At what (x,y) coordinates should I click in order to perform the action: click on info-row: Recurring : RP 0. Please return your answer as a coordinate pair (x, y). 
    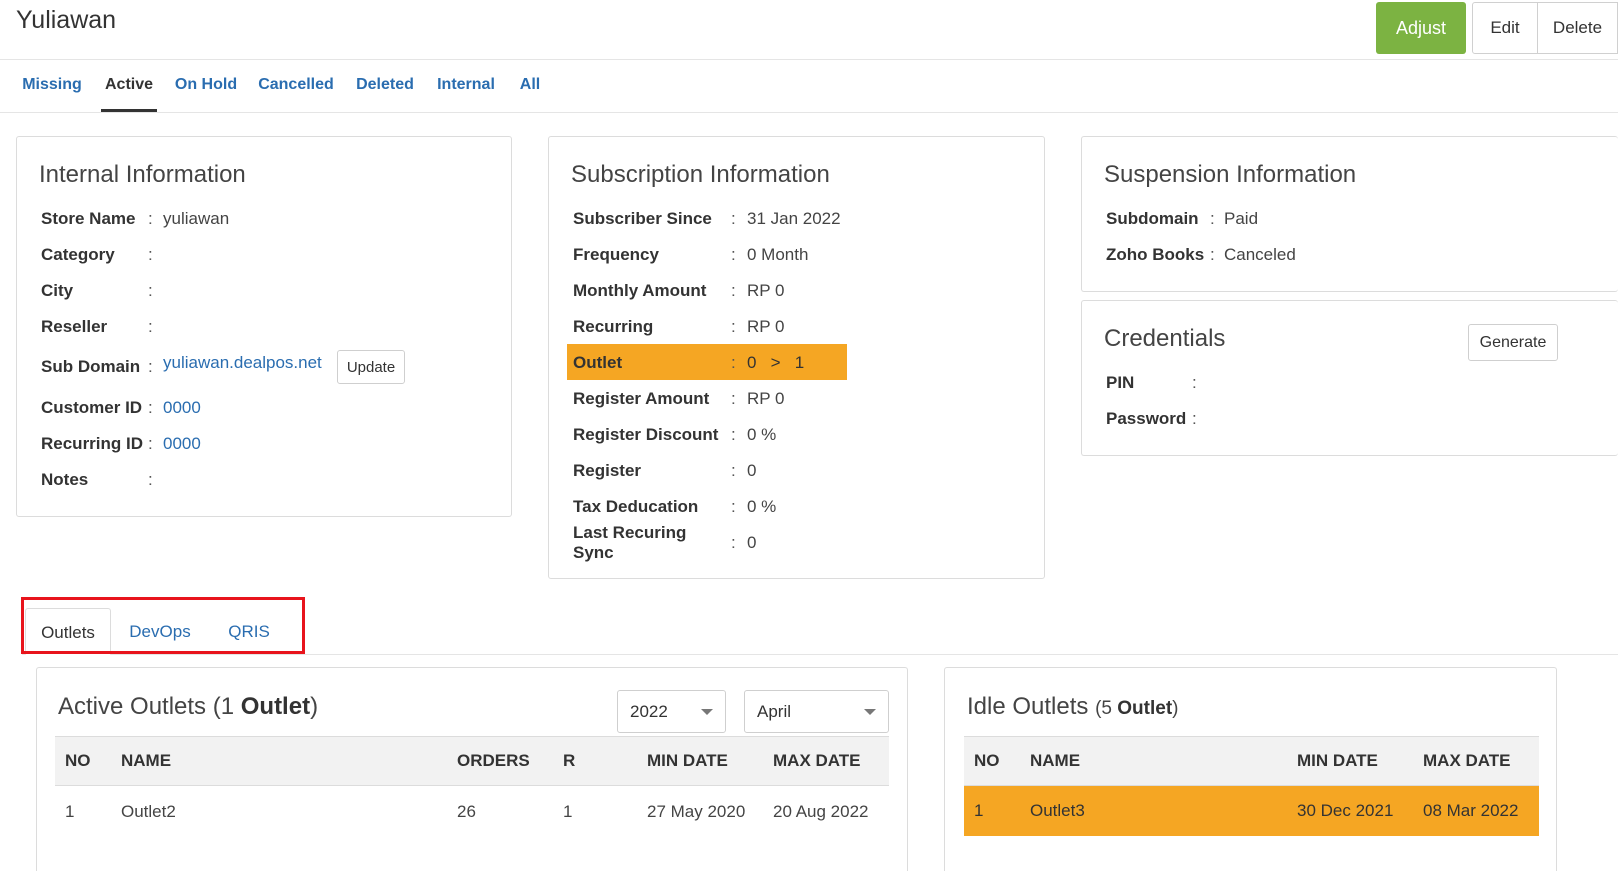
    Looking at the image, I should click on (679, 327).